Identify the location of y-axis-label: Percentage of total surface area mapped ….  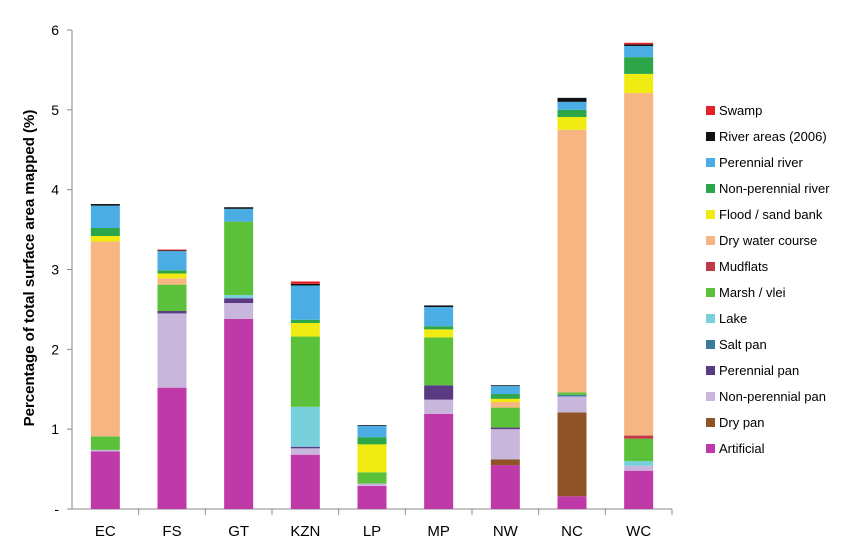
(29, 268).